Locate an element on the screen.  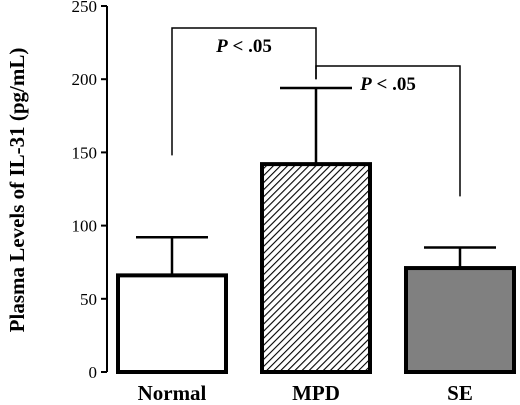
bar-normal is located at coordinates (172, 324).